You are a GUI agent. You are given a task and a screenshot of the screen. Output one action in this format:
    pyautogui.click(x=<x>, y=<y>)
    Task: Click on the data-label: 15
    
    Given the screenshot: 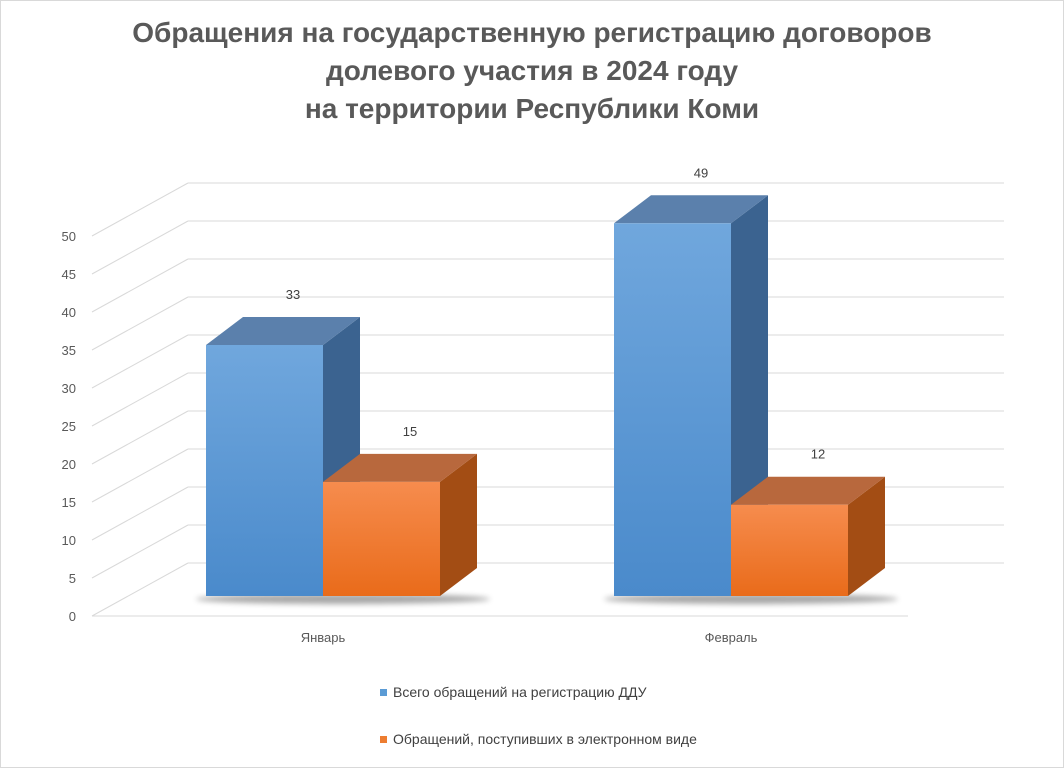 What is the action you would take?
    pyautogui.click(x=410, y=431)
    